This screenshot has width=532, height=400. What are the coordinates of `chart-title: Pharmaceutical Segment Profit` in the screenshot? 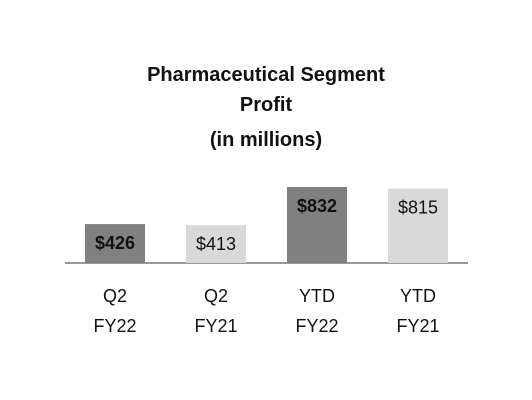 It's located at (266, 90).